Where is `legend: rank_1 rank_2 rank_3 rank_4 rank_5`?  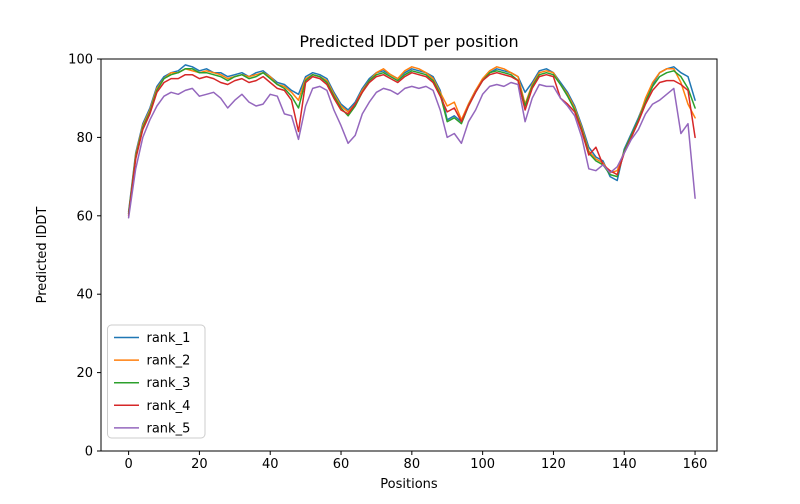
legend: rank_1 rank_2 rank_3 rank_4 rank_5 is located at coordinates (156, 381).